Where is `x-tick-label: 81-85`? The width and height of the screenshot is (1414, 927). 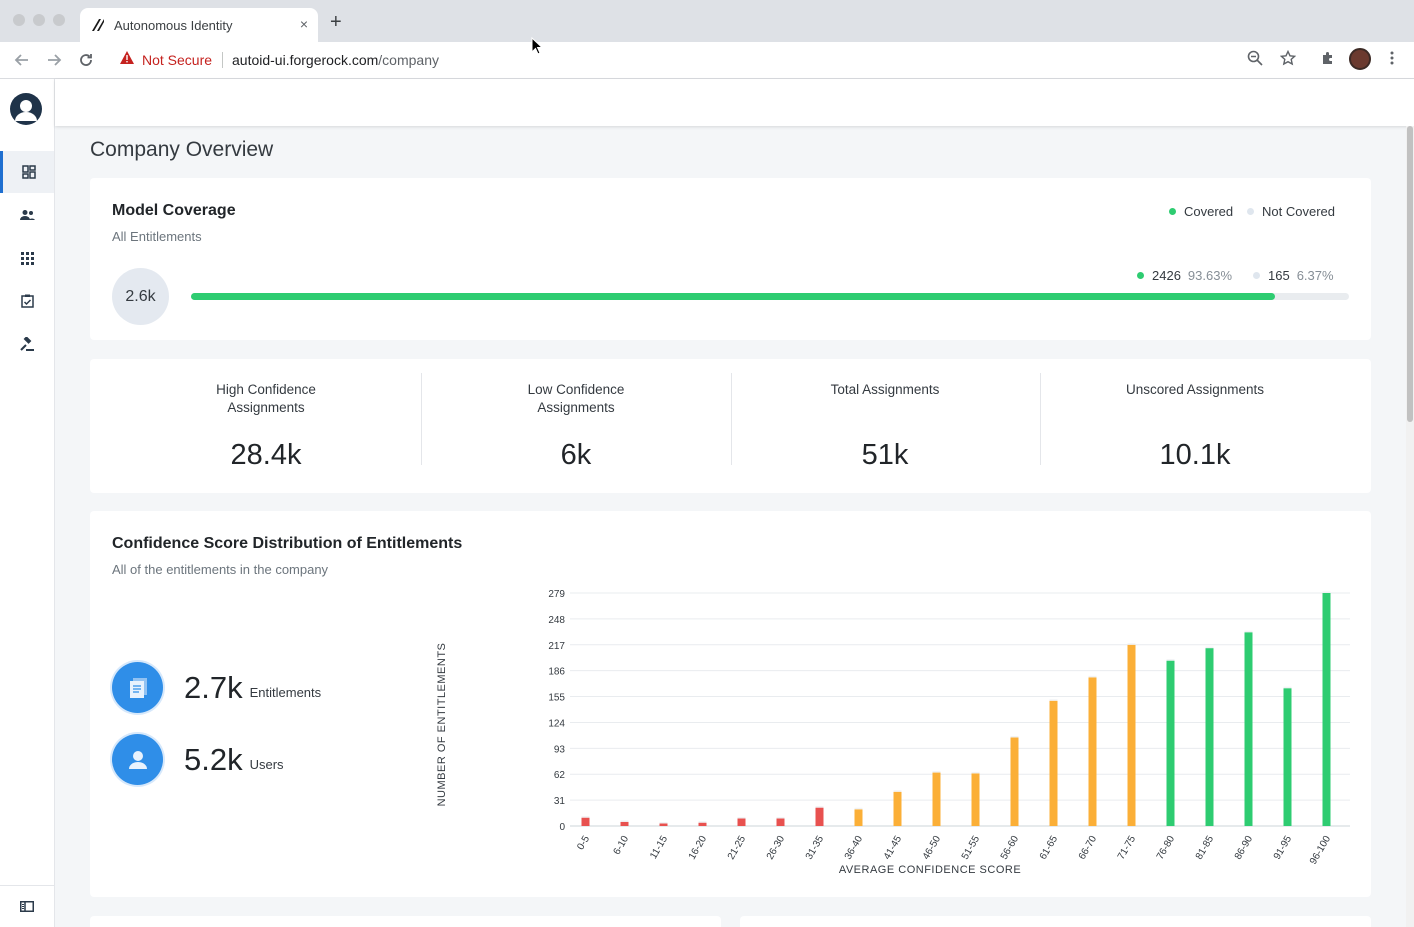 x-tick-label: 81-85 is located at coordinates (1205, 848).